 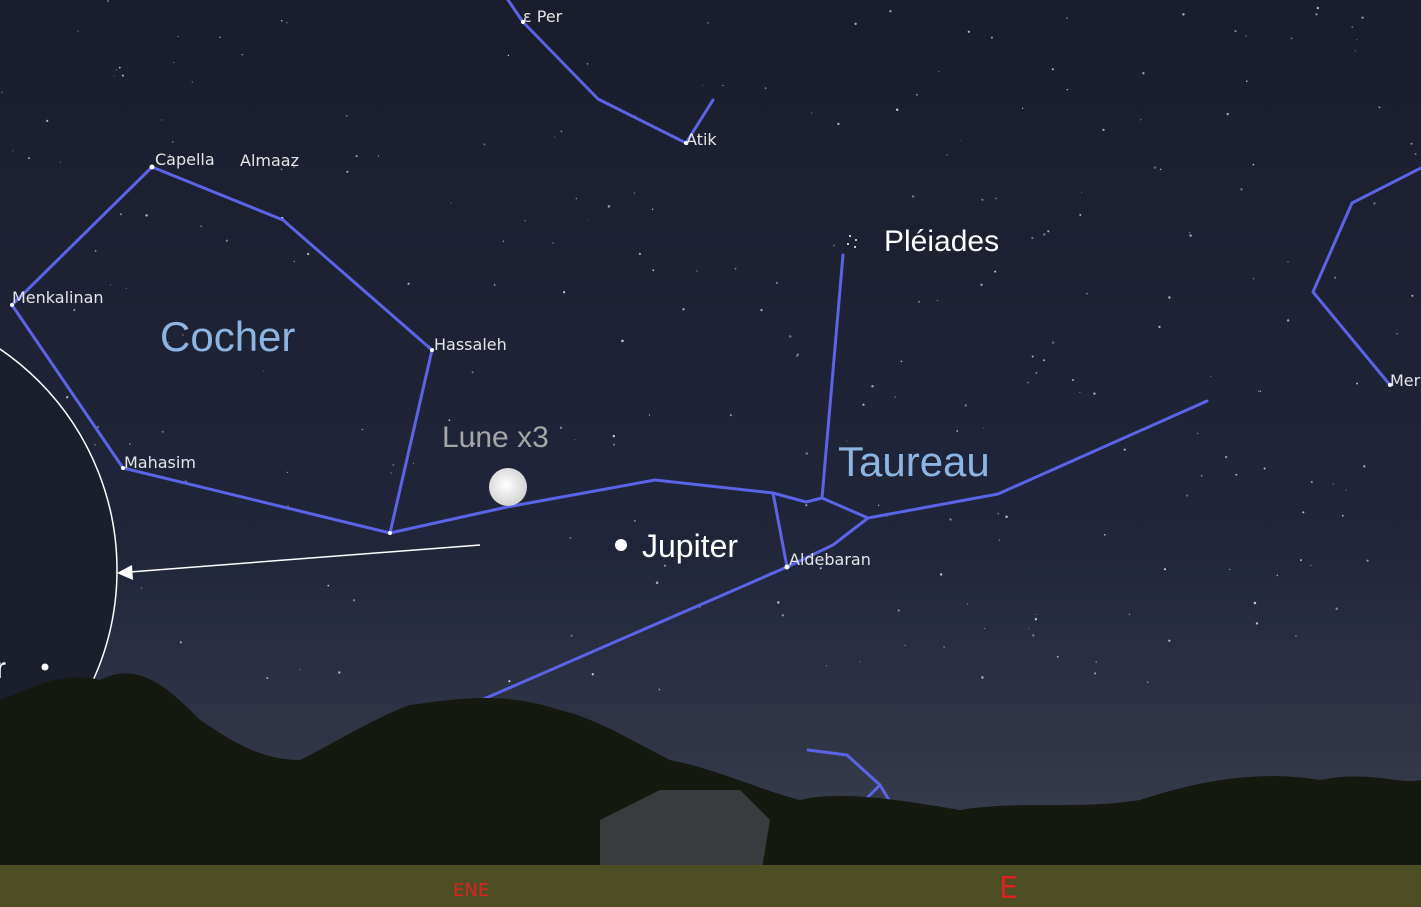 What do you see at coordinates (1366, 276) in the screenshot?
I see `cetus-lines` at bounding box center [1366, 276].